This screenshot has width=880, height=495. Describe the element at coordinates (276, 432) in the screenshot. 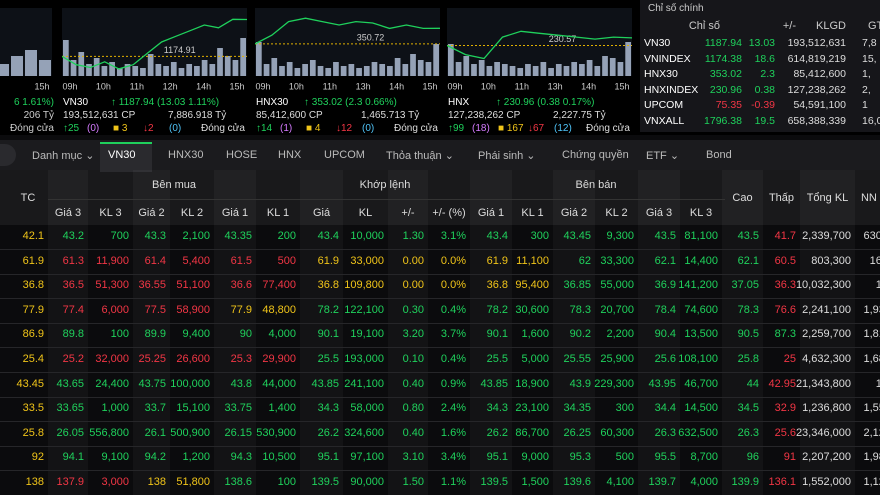

I see `table-cell: 530,900` at that location.